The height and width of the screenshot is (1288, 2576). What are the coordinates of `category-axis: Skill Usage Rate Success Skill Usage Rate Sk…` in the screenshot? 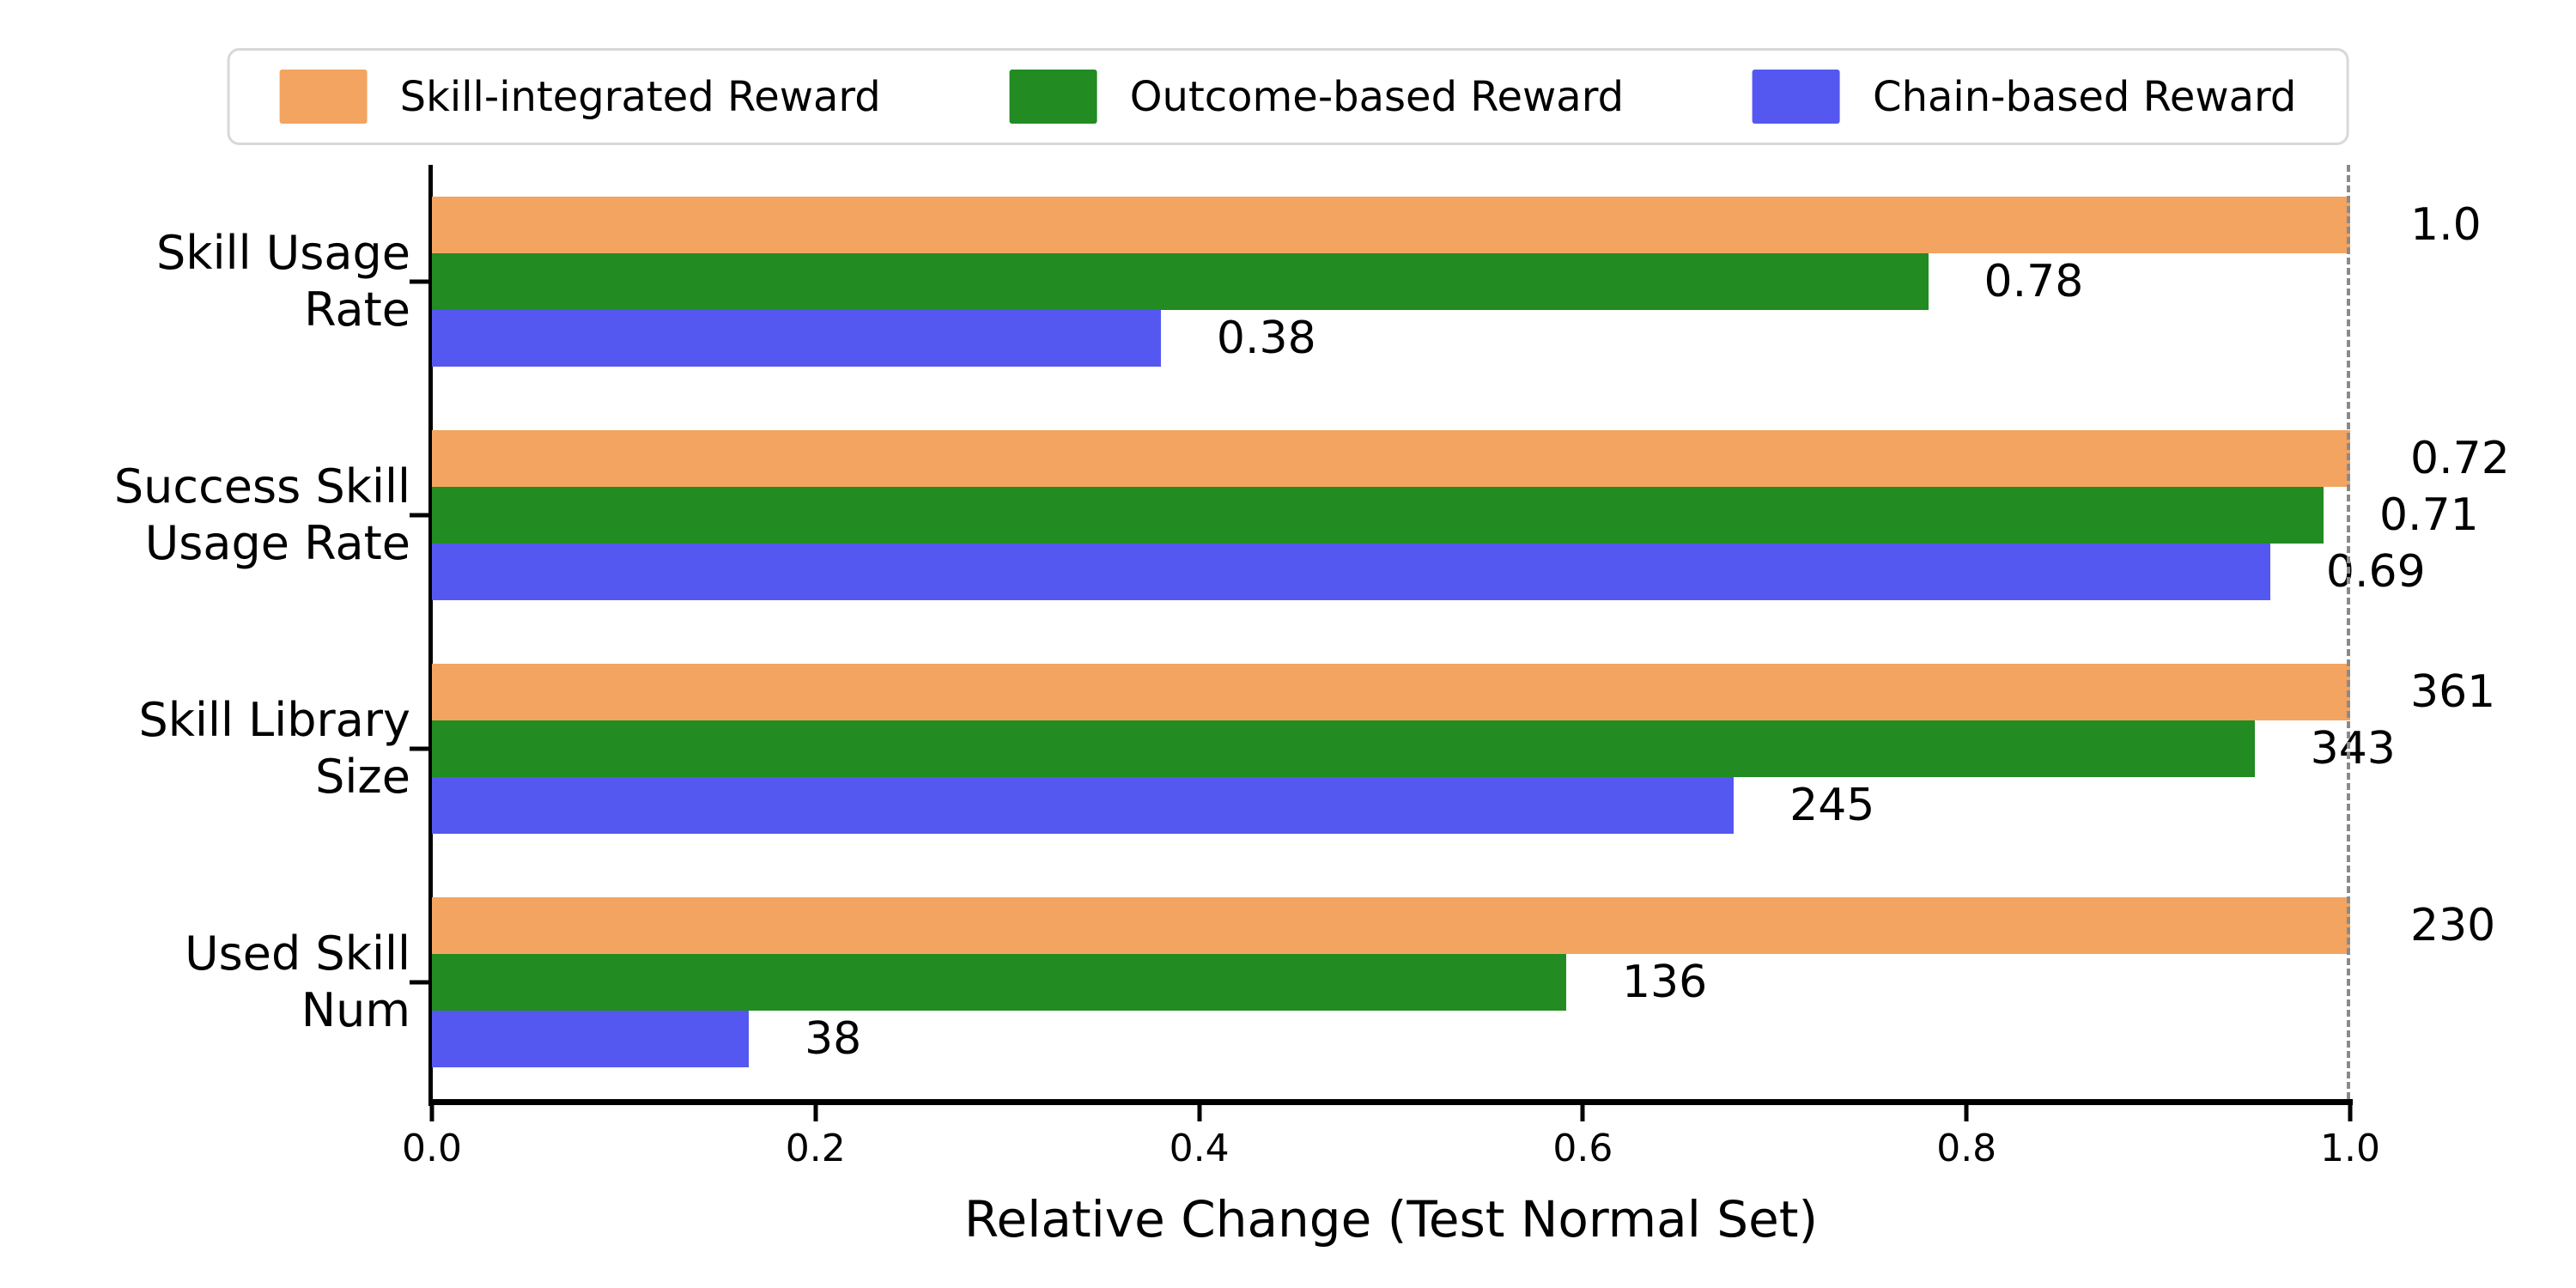 It's located at (205, 632).